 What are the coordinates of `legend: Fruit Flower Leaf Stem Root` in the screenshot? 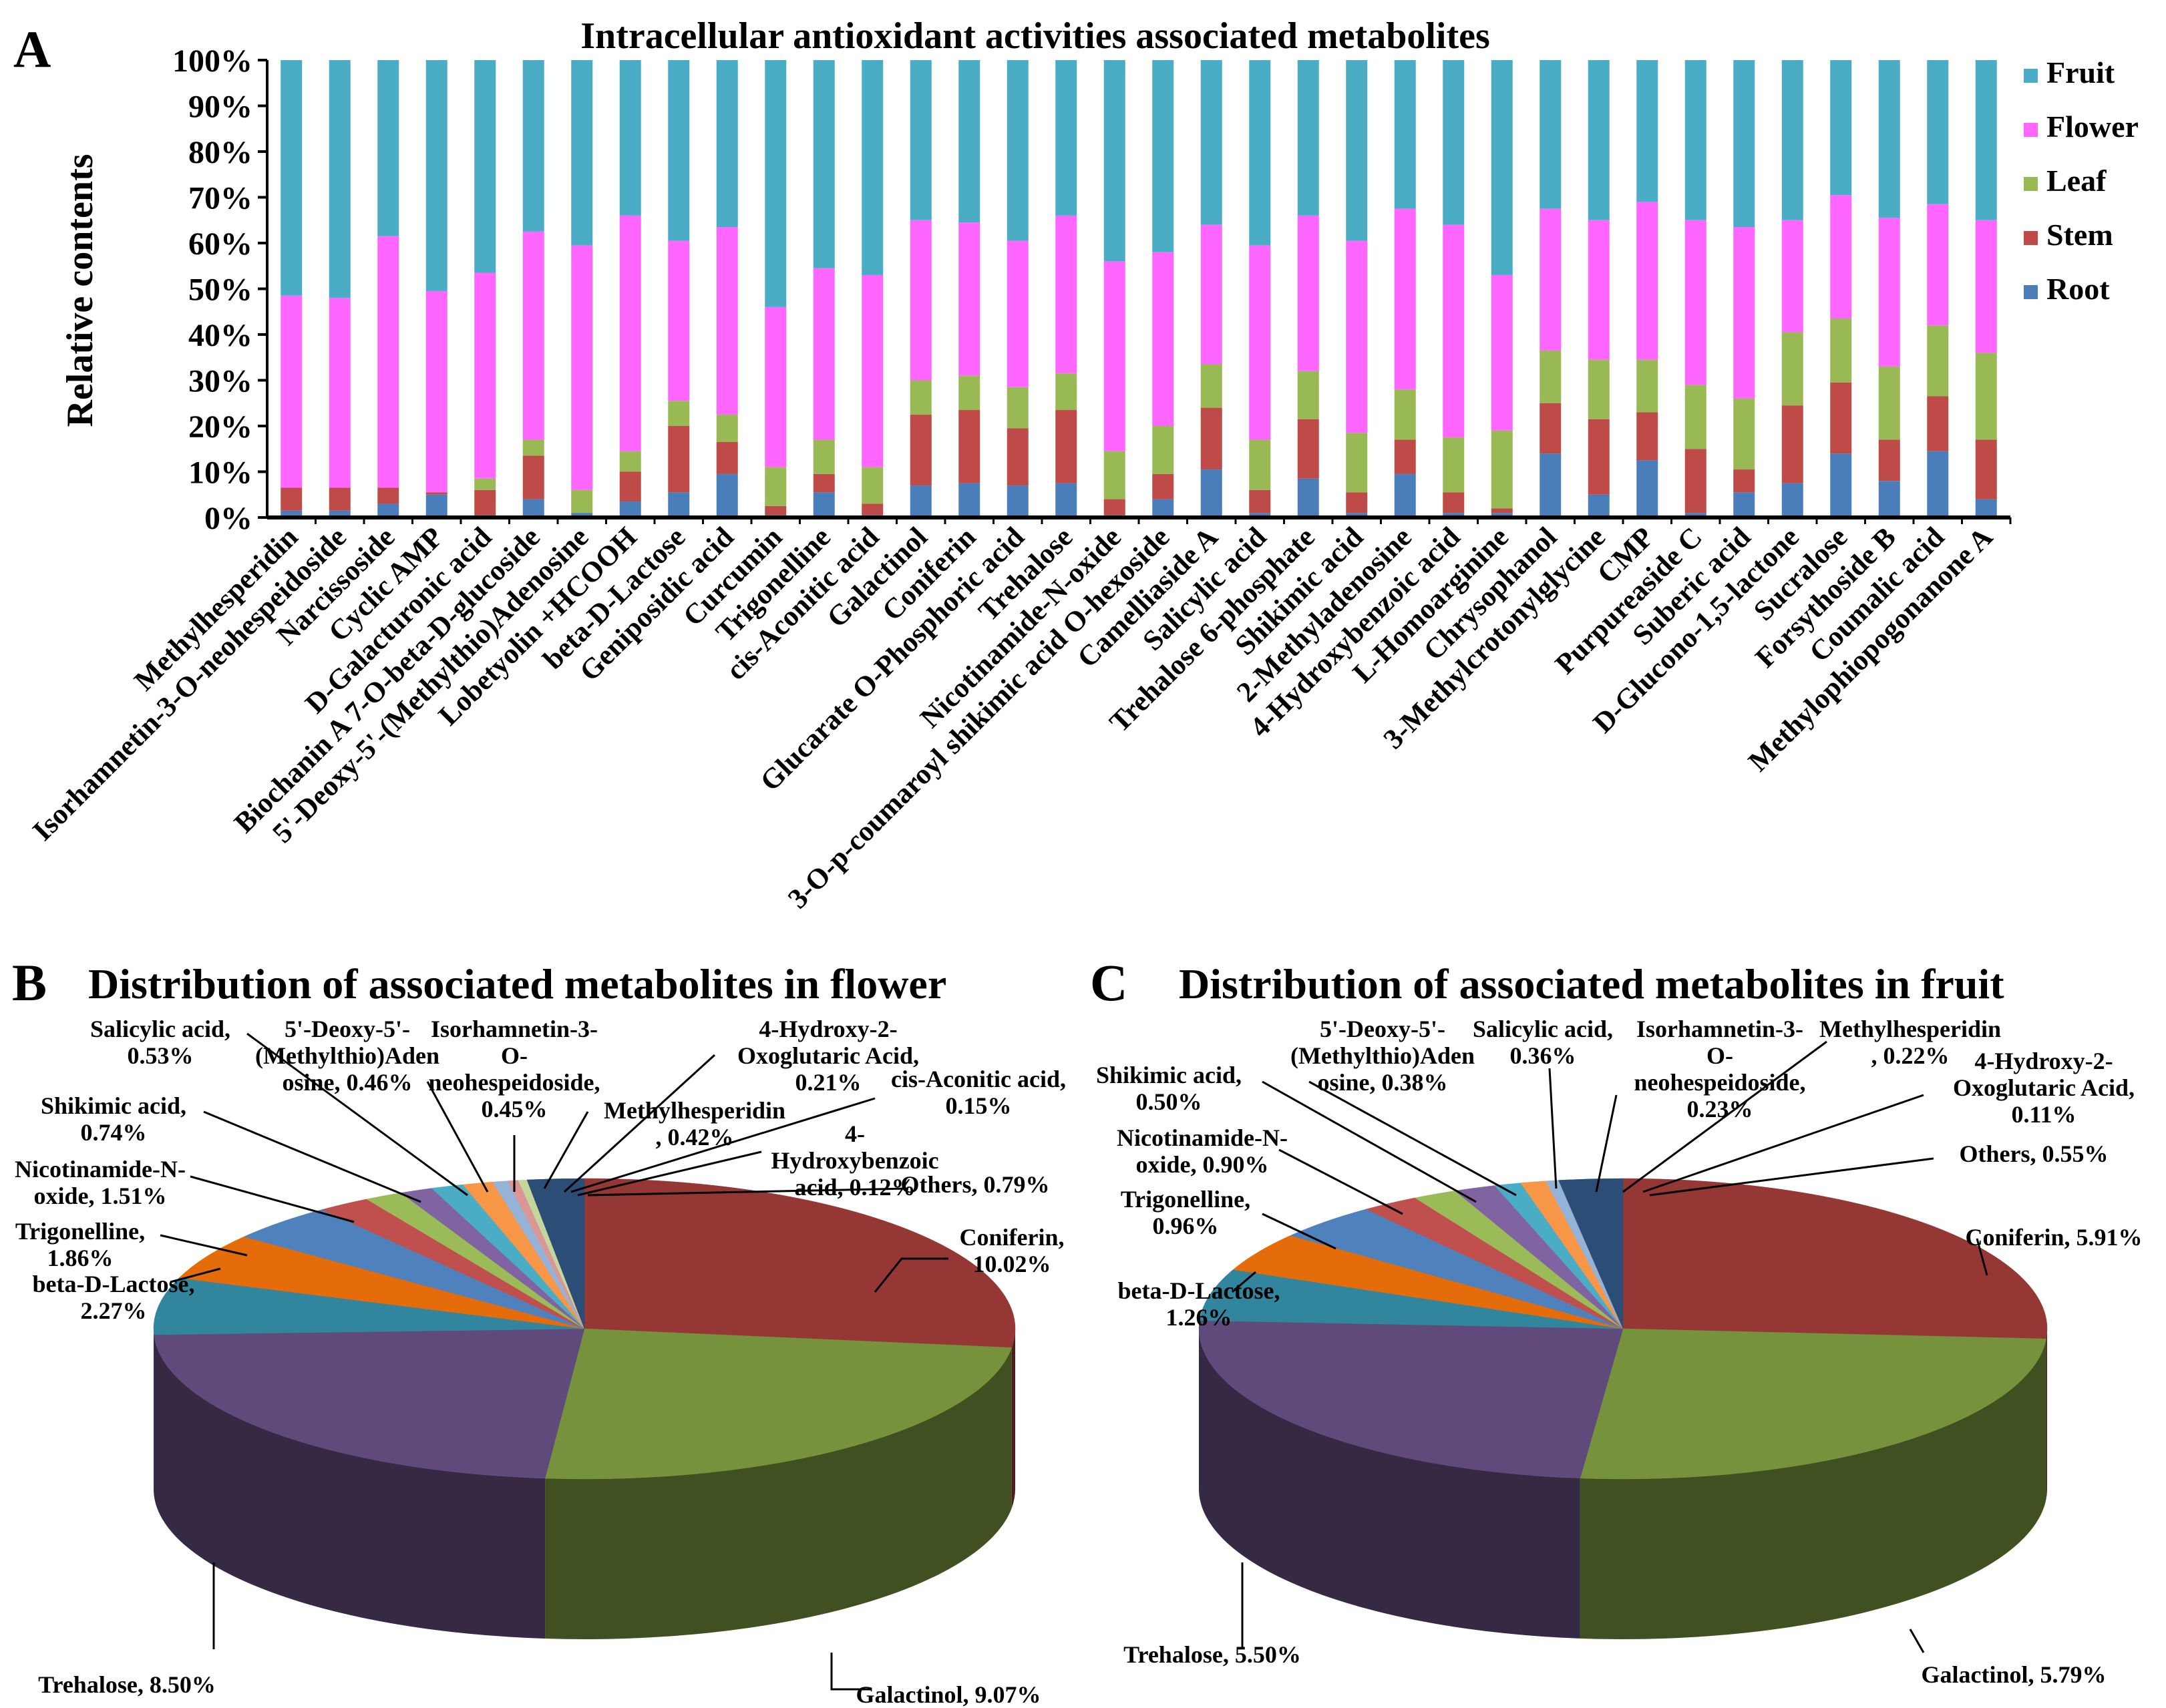 It's located at (2082, 180).